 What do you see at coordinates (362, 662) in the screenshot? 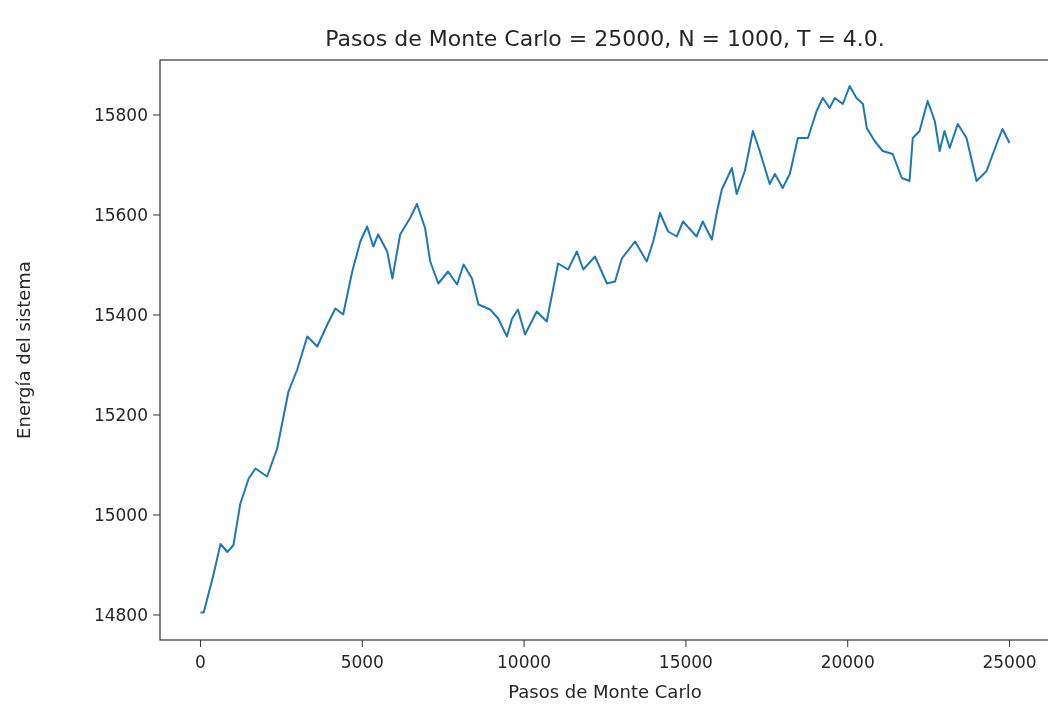
I see `x-tick-label: 5000` at bounding box center [362, 662].